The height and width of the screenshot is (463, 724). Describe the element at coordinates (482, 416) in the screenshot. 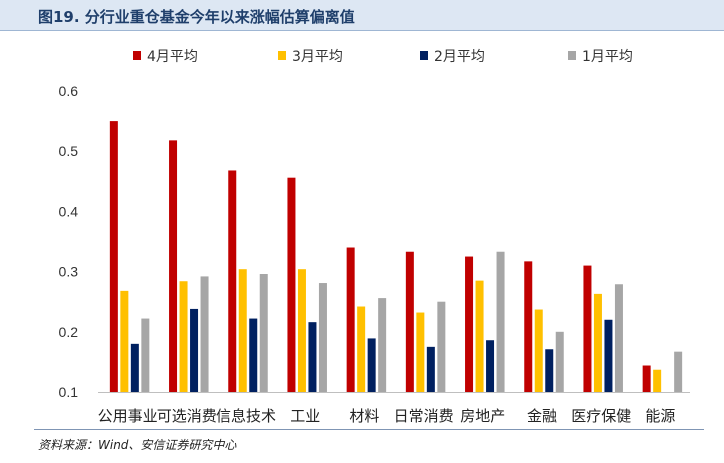

I see `x-tick-label: 房地产` at that location.